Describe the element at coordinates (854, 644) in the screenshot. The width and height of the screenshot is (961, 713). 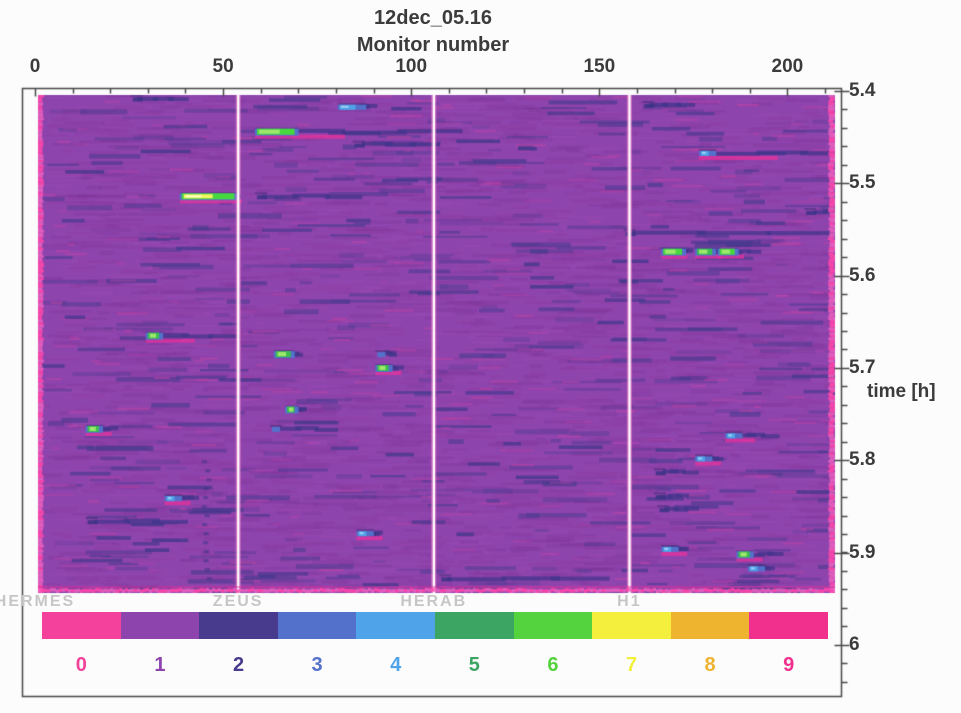
I see `y-tick-label: 6` at that location.